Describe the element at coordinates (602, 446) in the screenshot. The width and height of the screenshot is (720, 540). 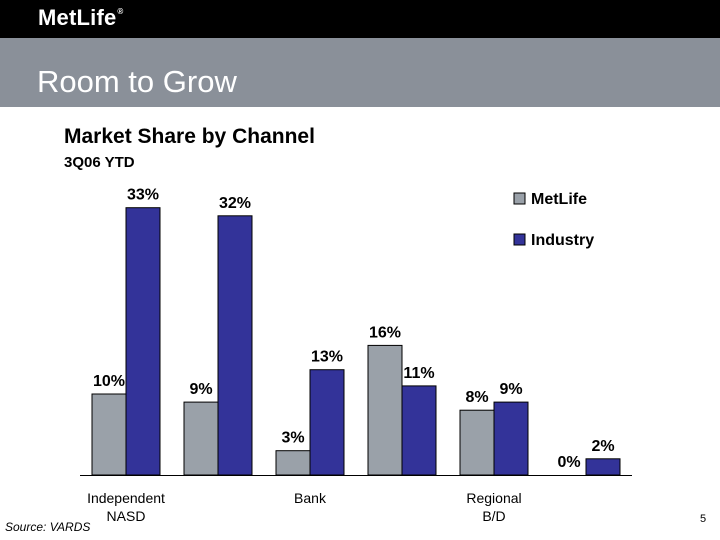
I see `data-label-industry: 2%` at that location.